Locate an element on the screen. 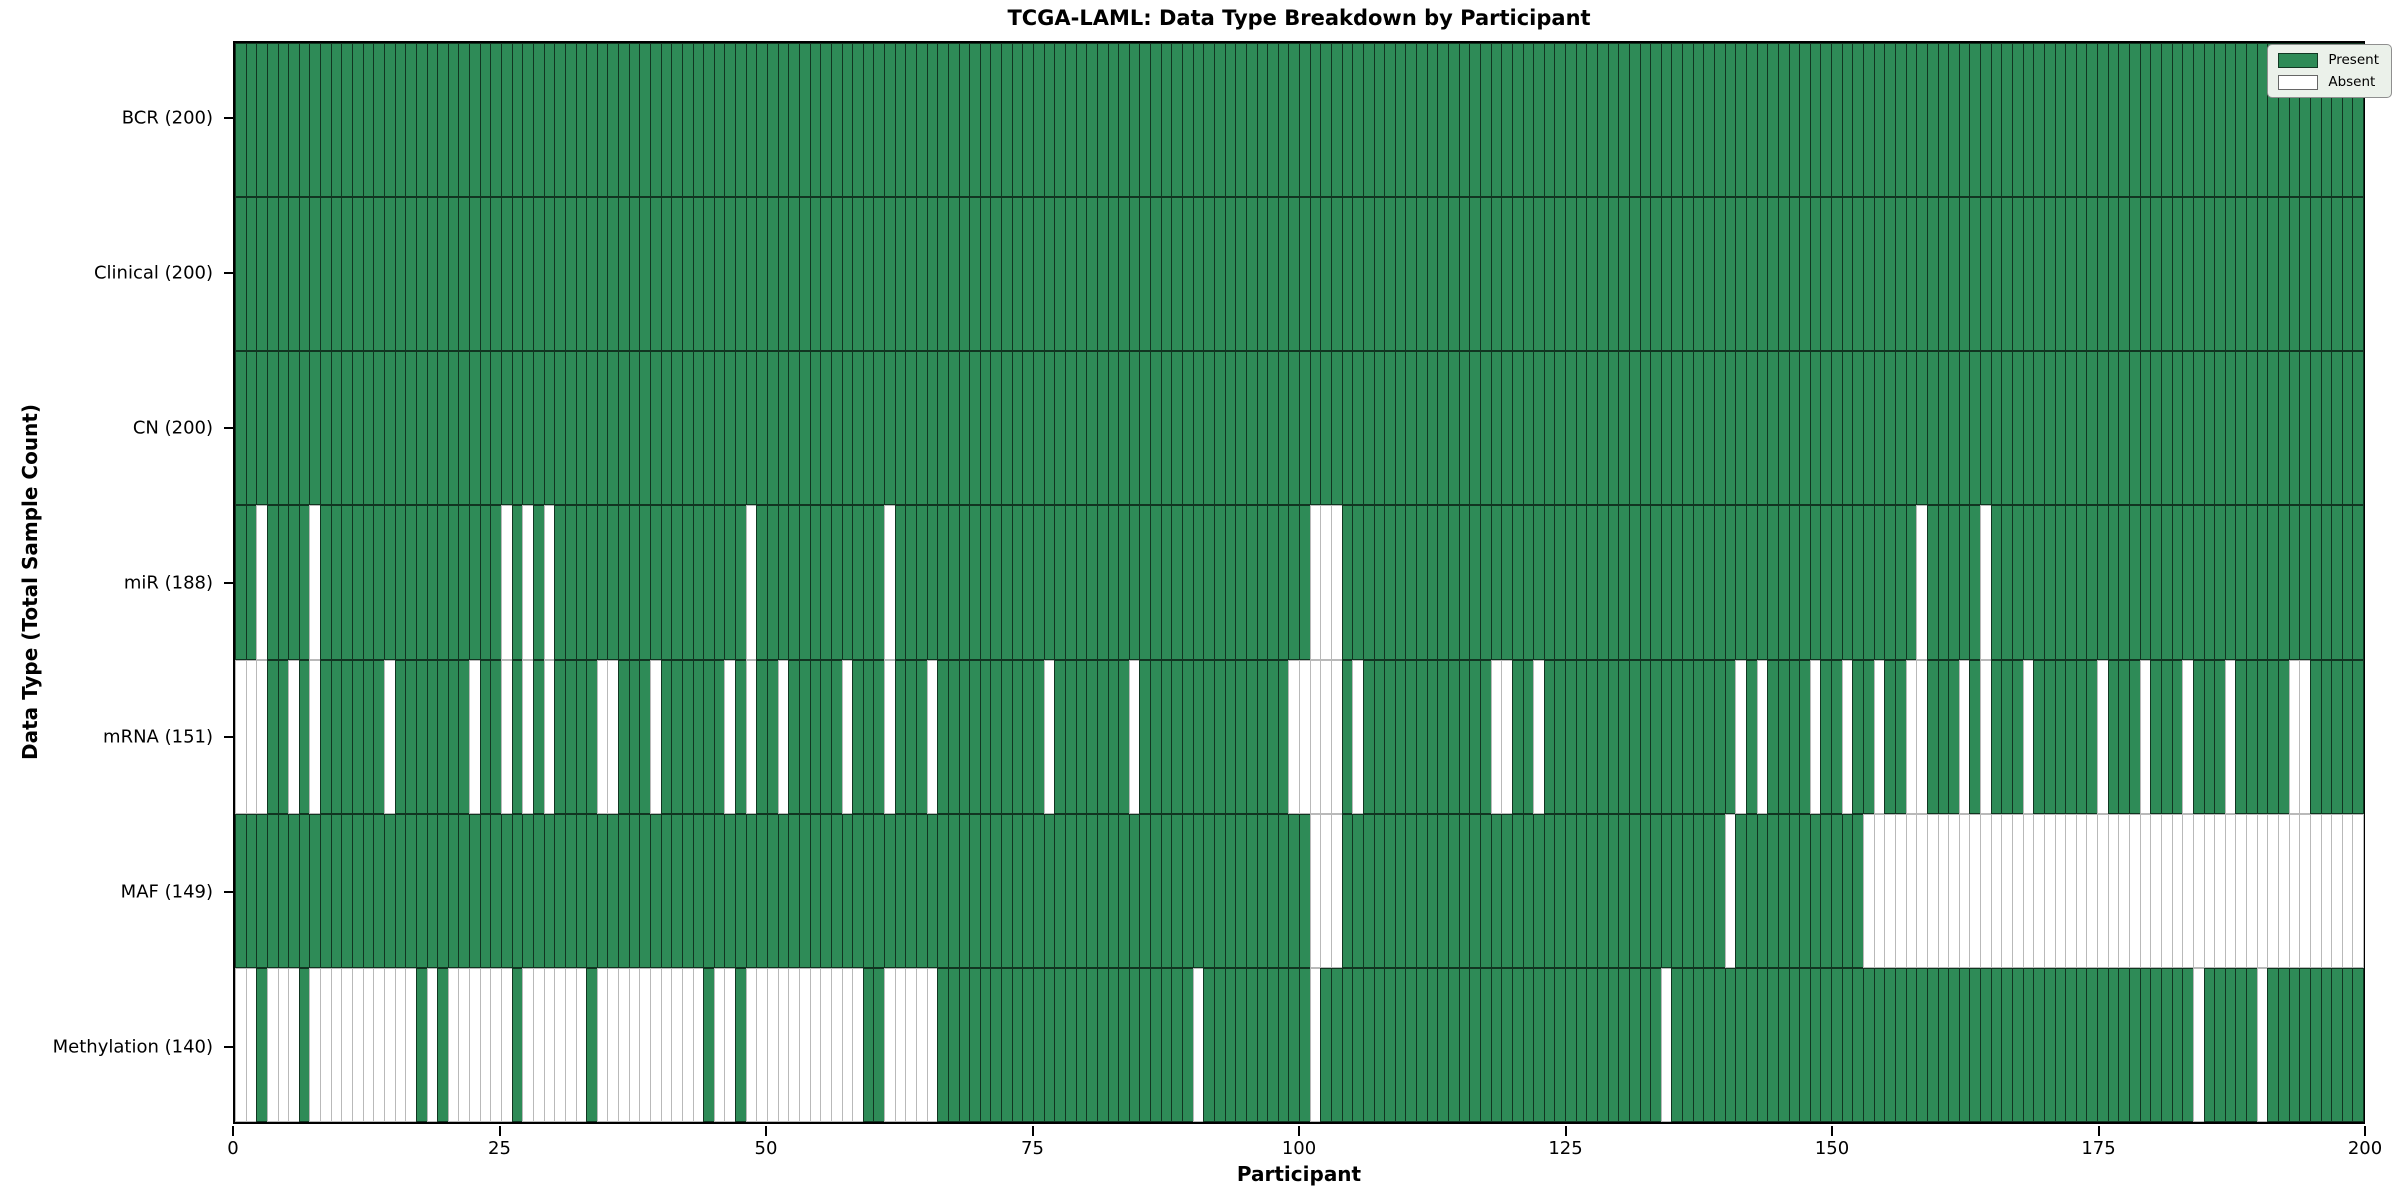 Image resolution: width=2400 pixels, height=1200 pixels. heatmap-row-mRNA is located at coordinates (1300, 736).